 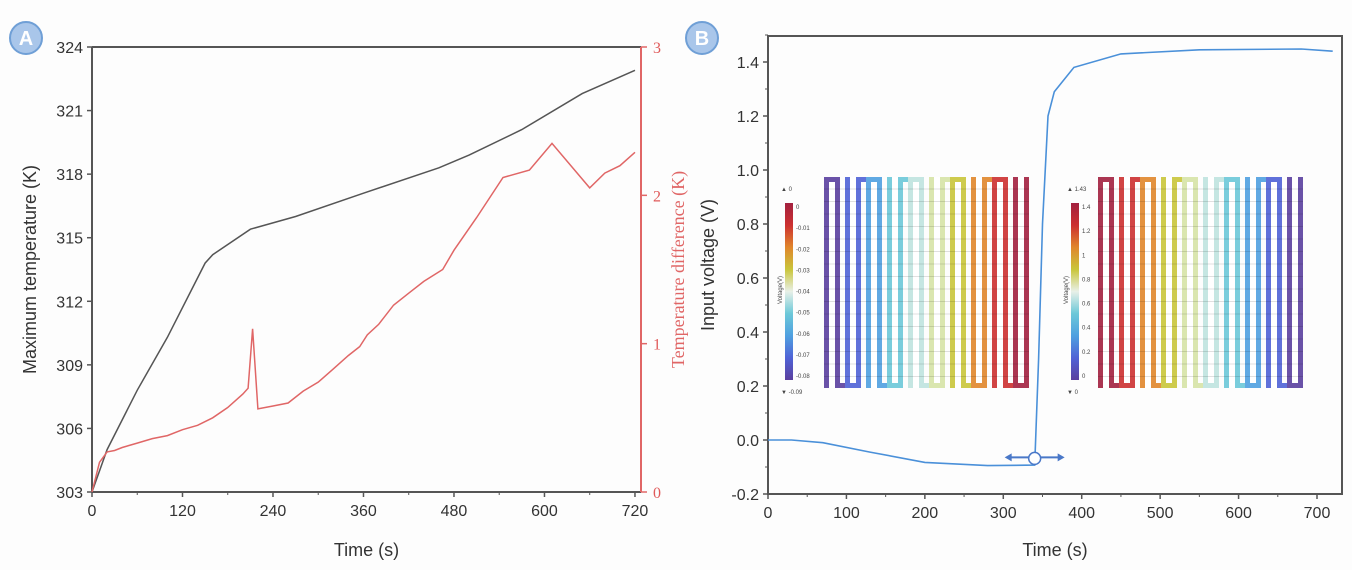 I want to click on circle-marker-icon, so click(x=1034, y=458).